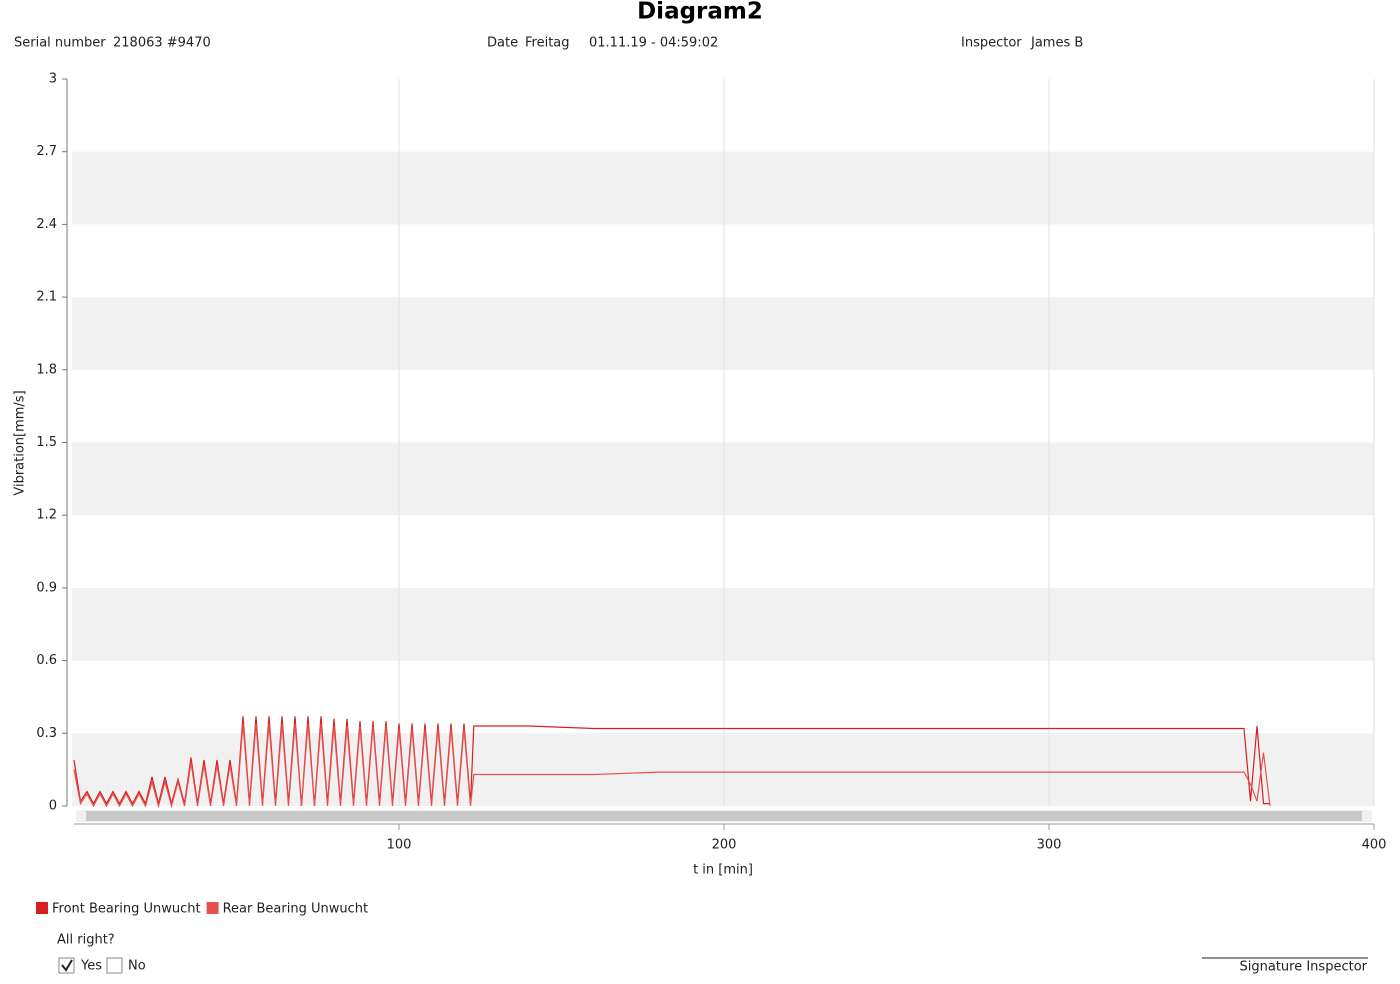 The height and width of the screenshot is (984, 1400). Describe the element at coordinates (547, 43) in the screenshot. I see `day: Freitag` at that location.